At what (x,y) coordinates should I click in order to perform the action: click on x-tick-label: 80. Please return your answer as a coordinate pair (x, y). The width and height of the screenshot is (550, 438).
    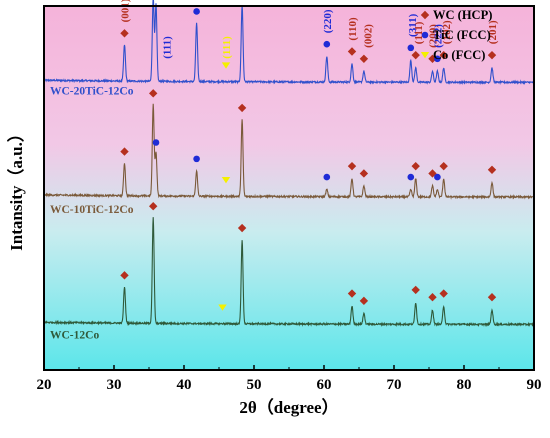
    Looking at the image, I should click on (464, 385).